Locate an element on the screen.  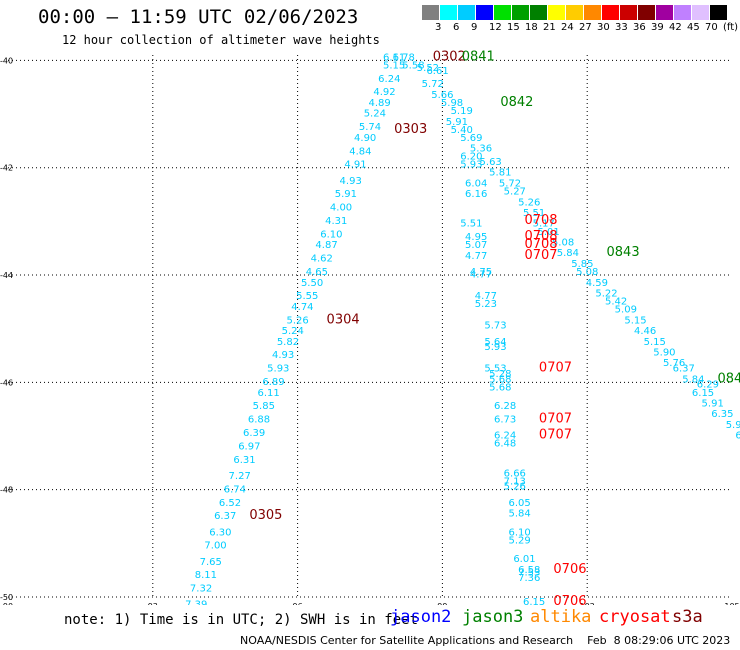
x-tick-label: 105 is located at coordinates (731, 603).